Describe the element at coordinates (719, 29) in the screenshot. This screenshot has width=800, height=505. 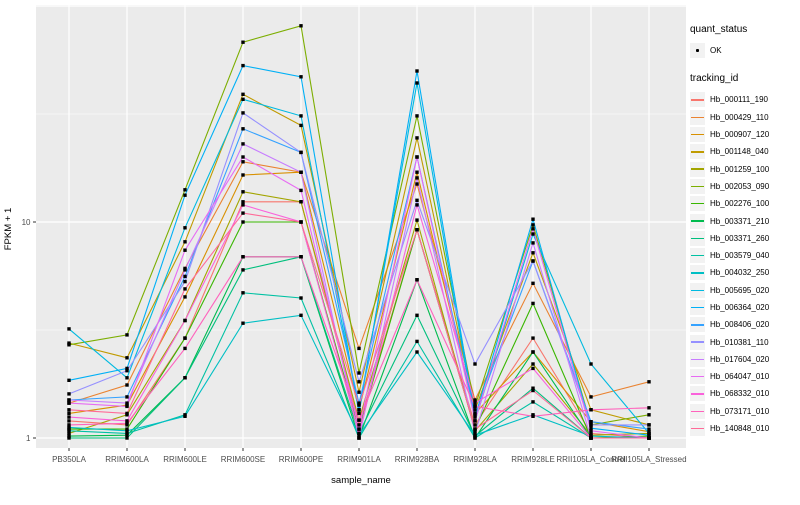
I see `quant-status-legend-title: quant_status` at that location.